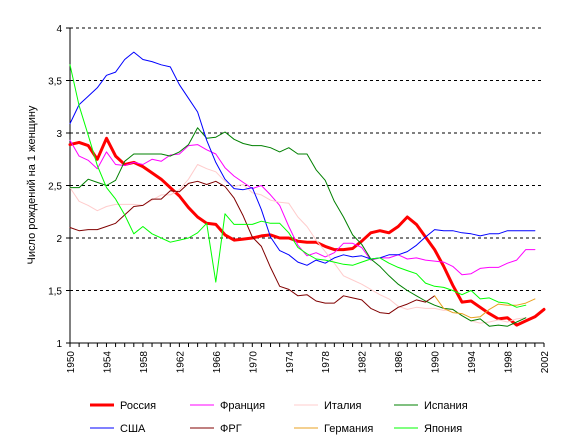  What do you see at coordinates (443, 429) in the screenshot?
I see `legend-label: Япония` at bounding box center [443, 429].